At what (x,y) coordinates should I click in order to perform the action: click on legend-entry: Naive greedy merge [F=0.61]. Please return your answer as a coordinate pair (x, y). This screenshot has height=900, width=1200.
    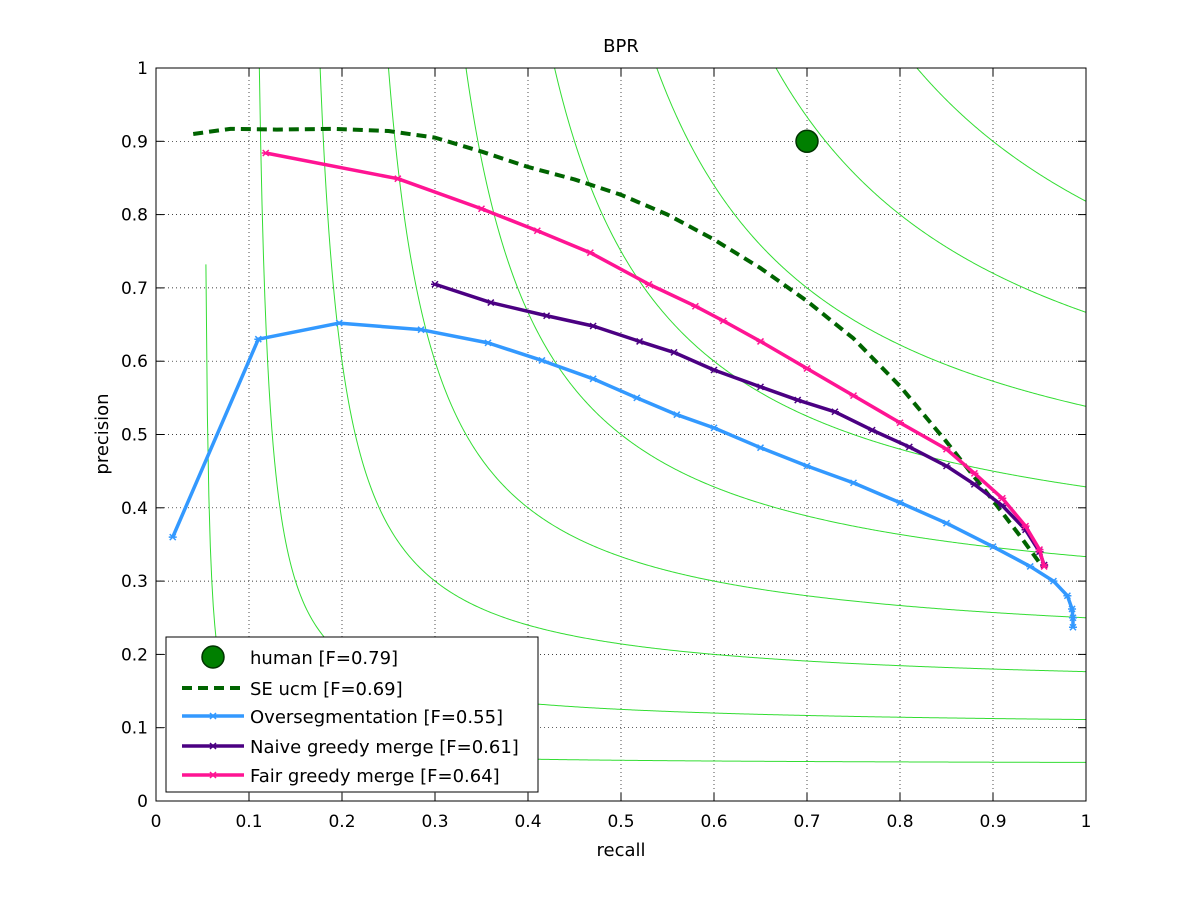
    Looking at the image, I should click on (350, 747).